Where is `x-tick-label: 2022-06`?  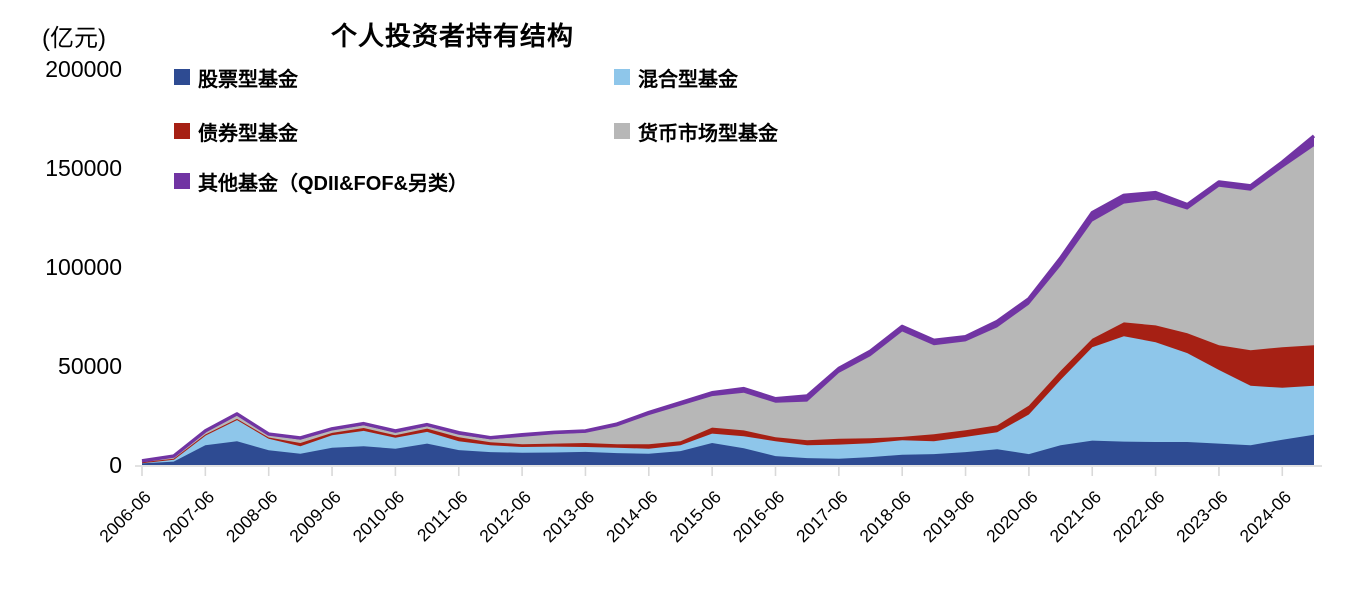
x-tick-label: 2022-06 is located at coordinates (1139, 517).